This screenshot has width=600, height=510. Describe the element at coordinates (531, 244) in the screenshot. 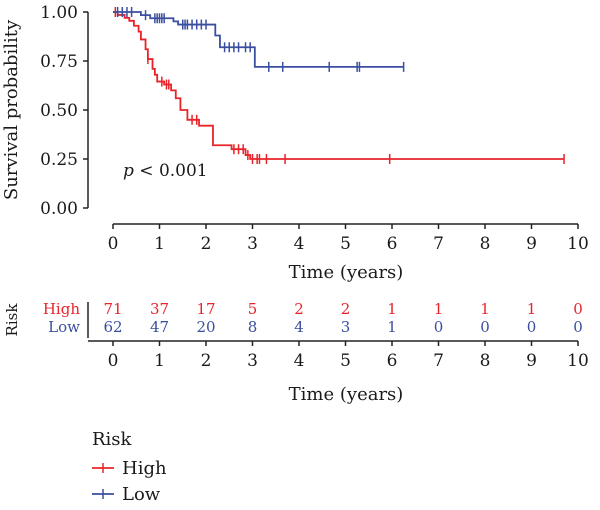

I see `x-tick-label: 9` at that location.